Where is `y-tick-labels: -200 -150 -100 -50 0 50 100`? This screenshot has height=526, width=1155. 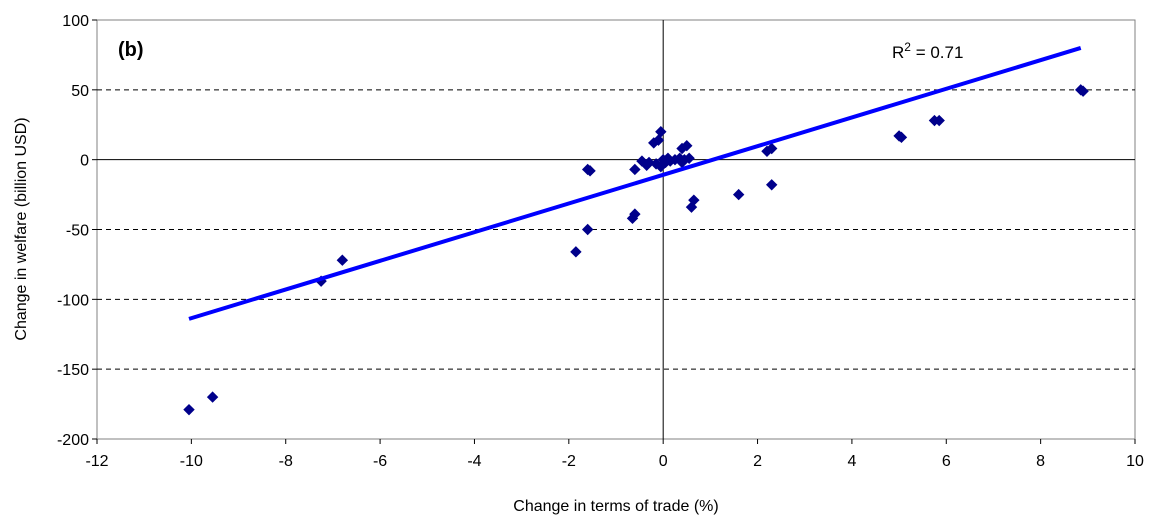 y-tick-labels: -200 -150 -100 -50 0 50 100 is located at coordinates (73, 231).